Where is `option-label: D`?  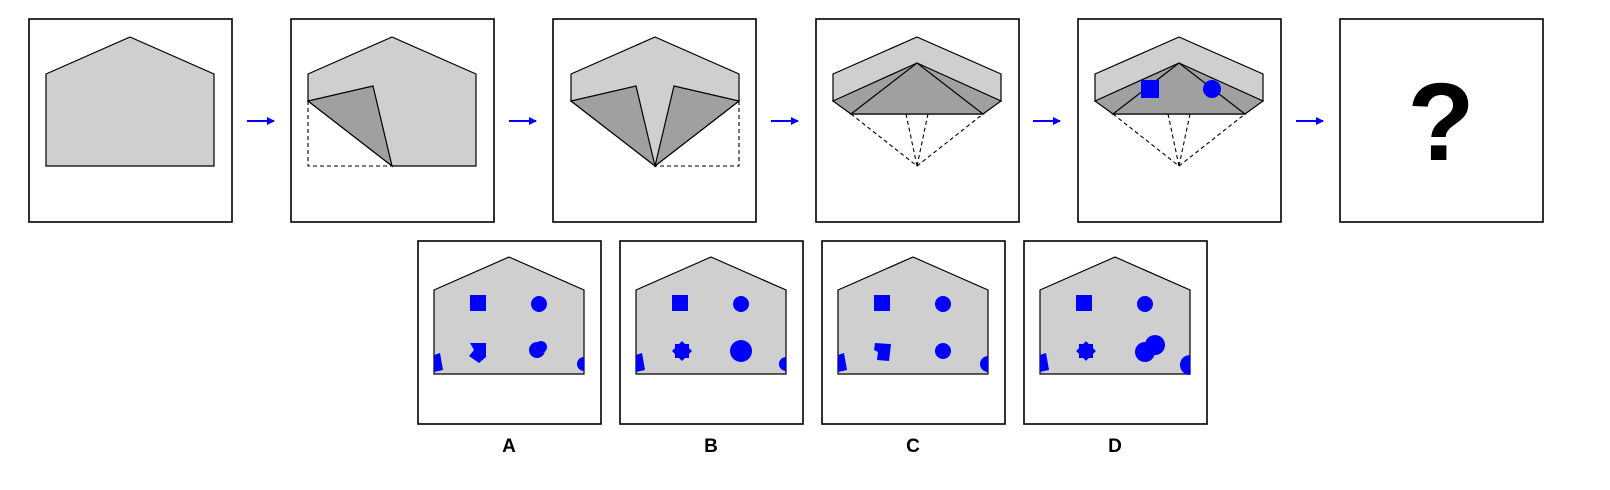
option-label: D is located at coordinates (1115, 446).